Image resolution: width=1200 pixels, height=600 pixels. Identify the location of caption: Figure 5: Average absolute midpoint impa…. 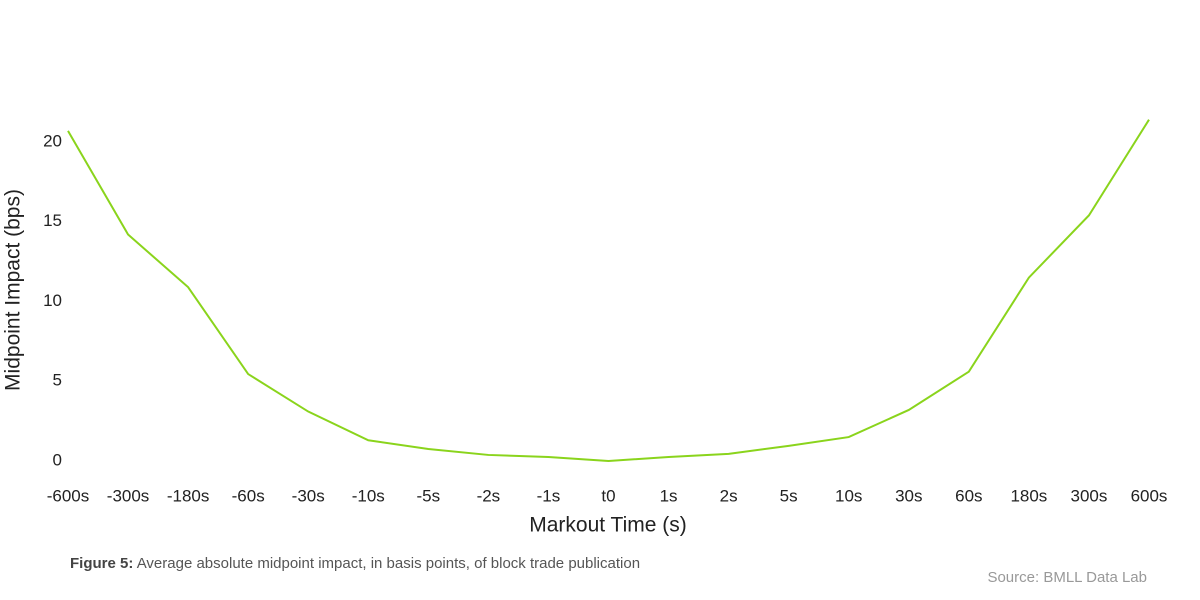
(355, 563).